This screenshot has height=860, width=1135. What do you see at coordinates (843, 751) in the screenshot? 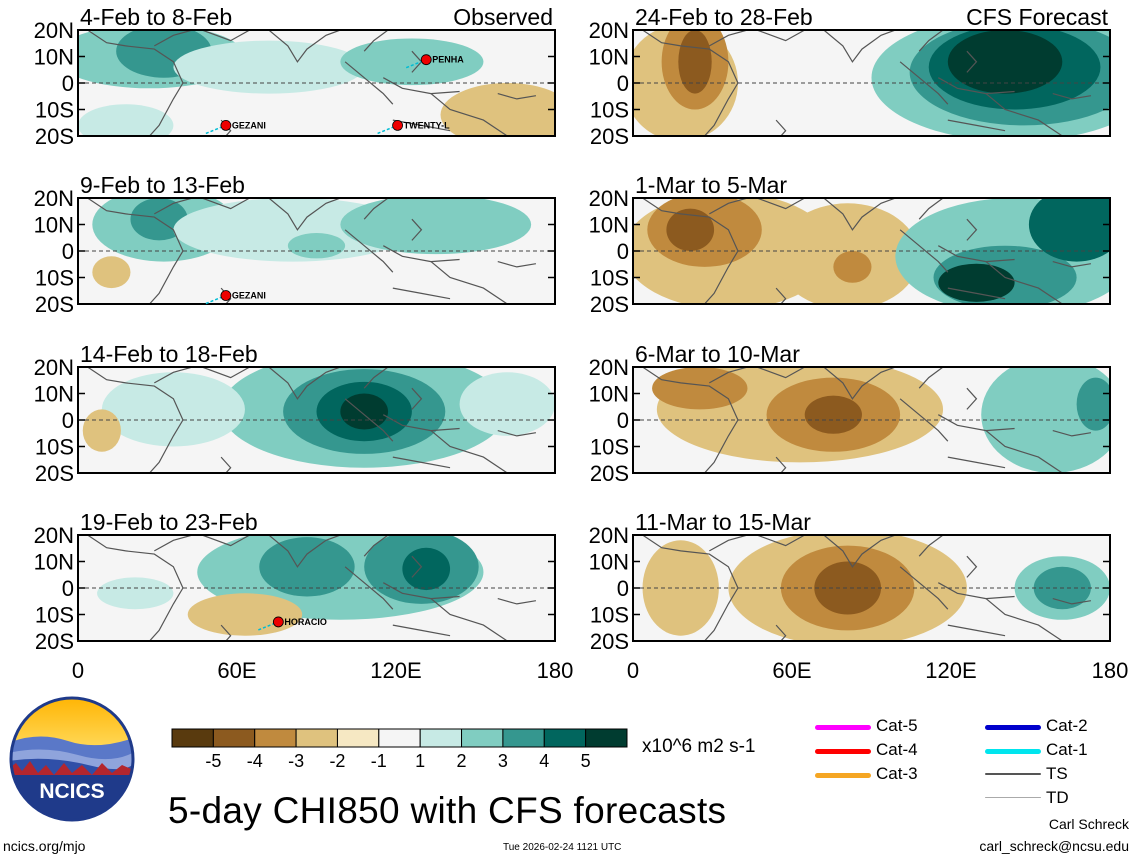
I see `legend-line` at bounding box center [843, 751].